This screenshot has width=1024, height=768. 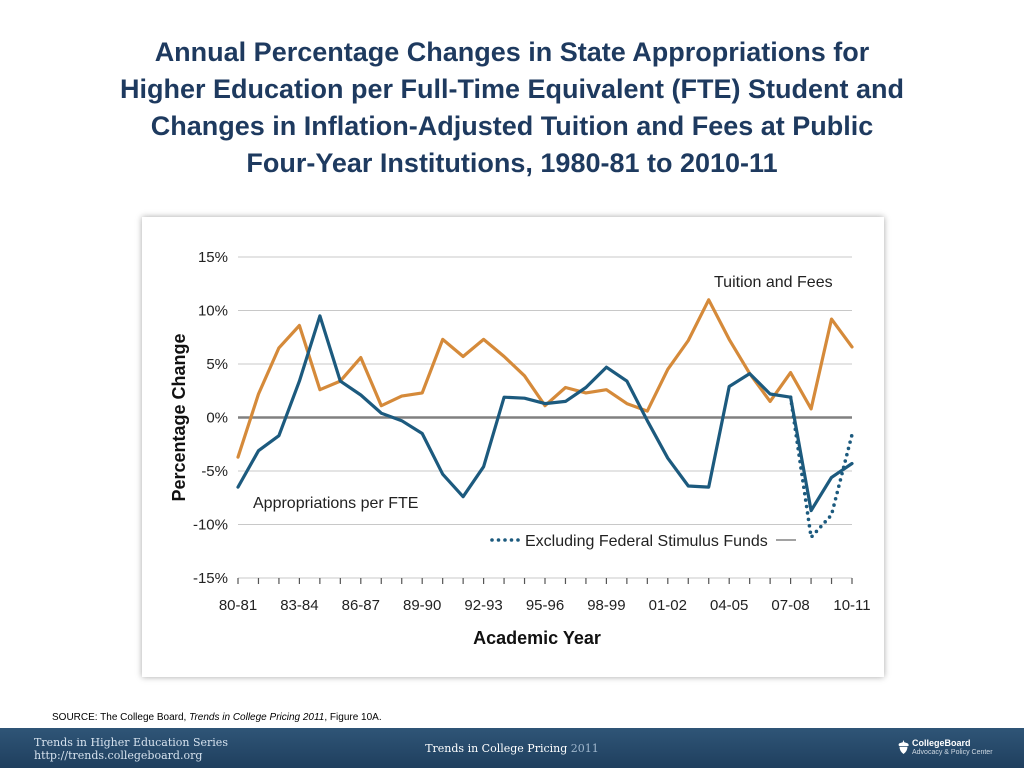 What do you see at coordinates (952, 752) in the screenshot?
I see `logo-subtitle: Advocacy & Policy Center` at bounding box center [952, 752].